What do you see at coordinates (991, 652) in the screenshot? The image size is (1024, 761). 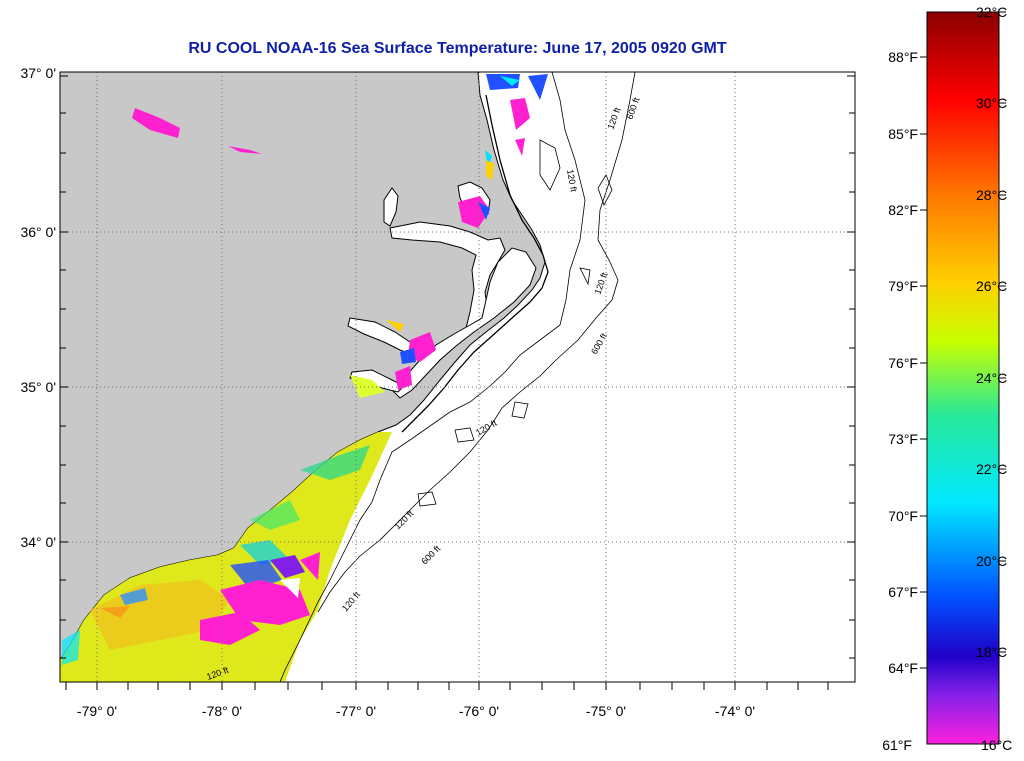 I see `celsius-label: 18°C` at bounding box center [991, 652].